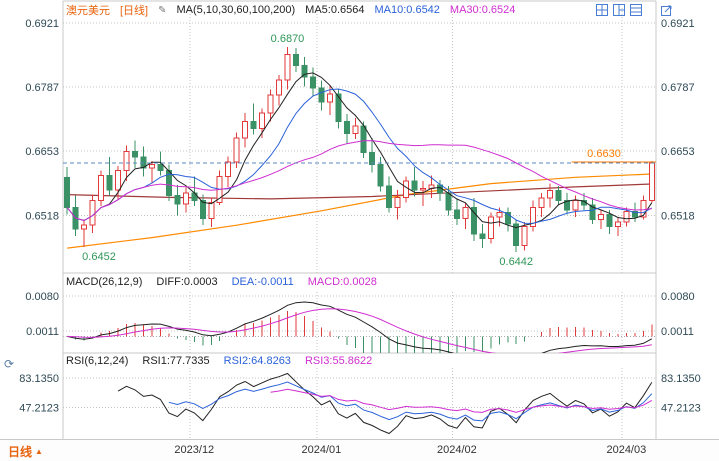 This screenshot has width=719, height=461. What do you see at coordinates (162, 10) in the screenshot?
I see `edit-indicator-icon: ✎` at bounding box center [162, 10].